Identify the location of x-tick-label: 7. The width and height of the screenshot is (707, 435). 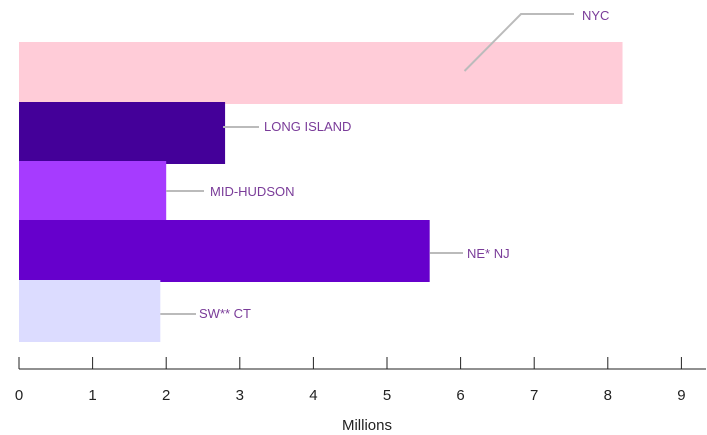
(534, 395).